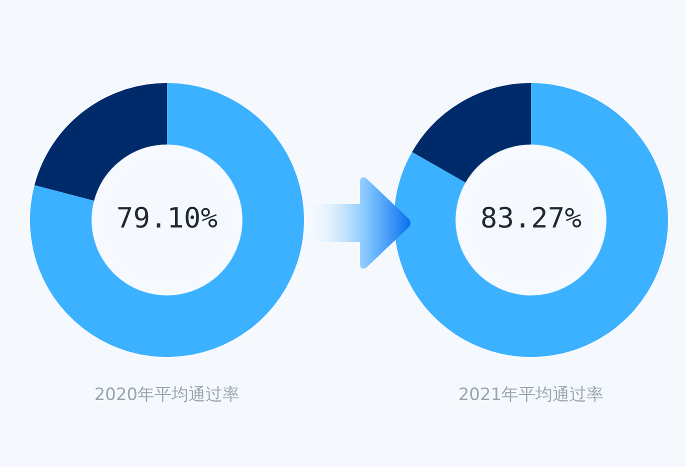 The image size is (686, 467). Describe the element at coordinates (167, 217) in the screenshot. I see `data-label: 79.10%` at that location.